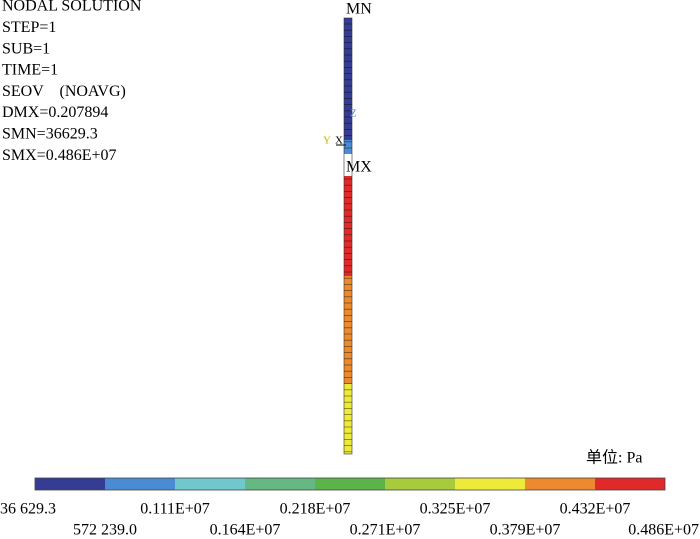  I want to click on header-line: STEP=1, so click(29, 27).